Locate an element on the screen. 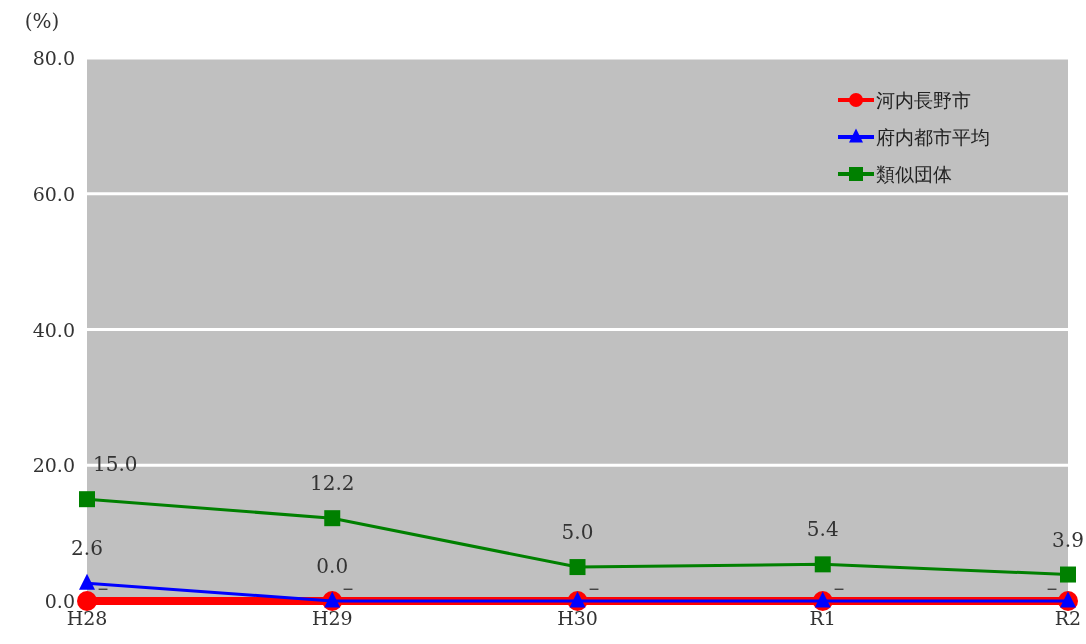  y-axis-title: (%) is located at coordinates (42, 21).